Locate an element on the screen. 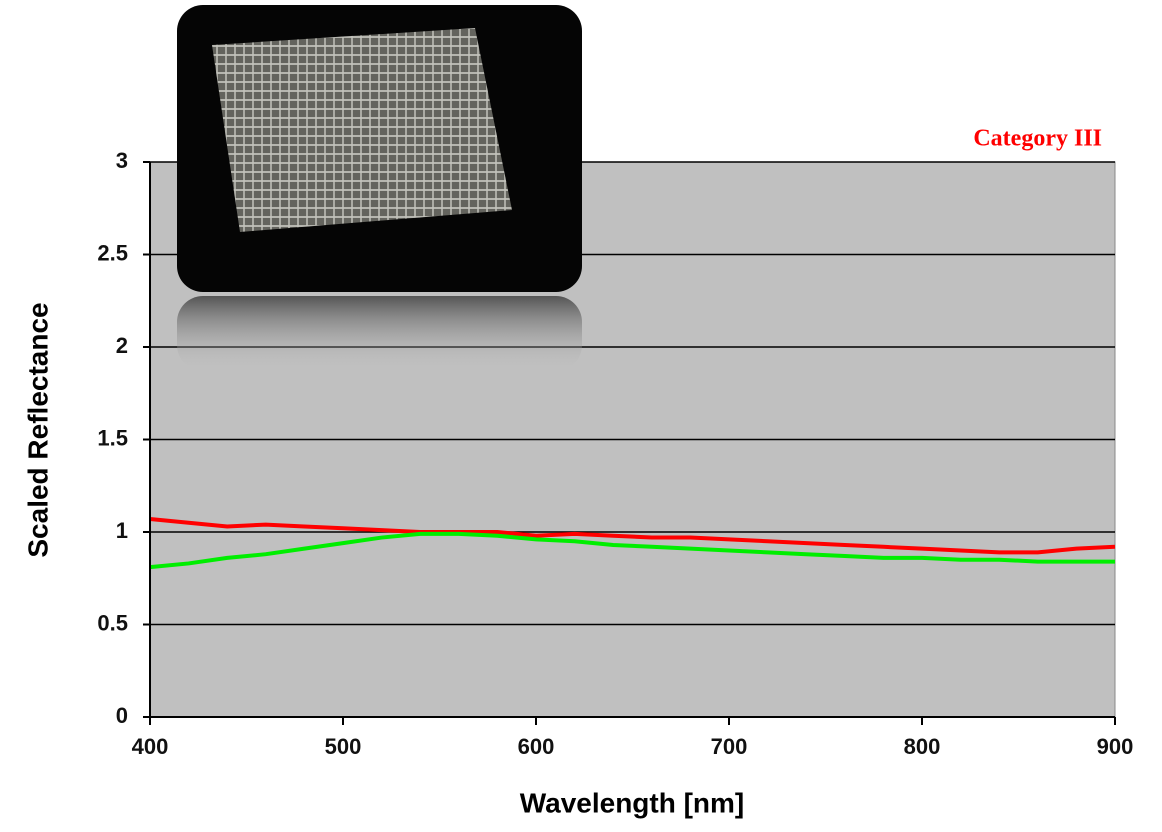 This screenshot has width=1162, height=832. x-tick-label: 800 is located at coordinates (922, 746).